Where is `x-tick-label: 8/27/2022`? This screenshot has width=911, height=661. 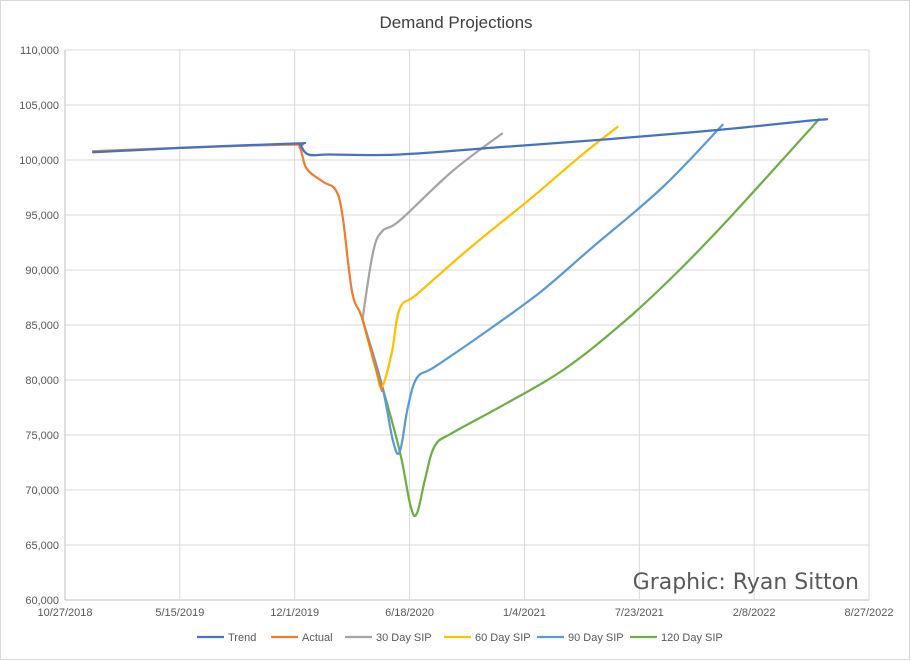 x-tick-label: 8/27/2022 is located at coordinates (869, 613).